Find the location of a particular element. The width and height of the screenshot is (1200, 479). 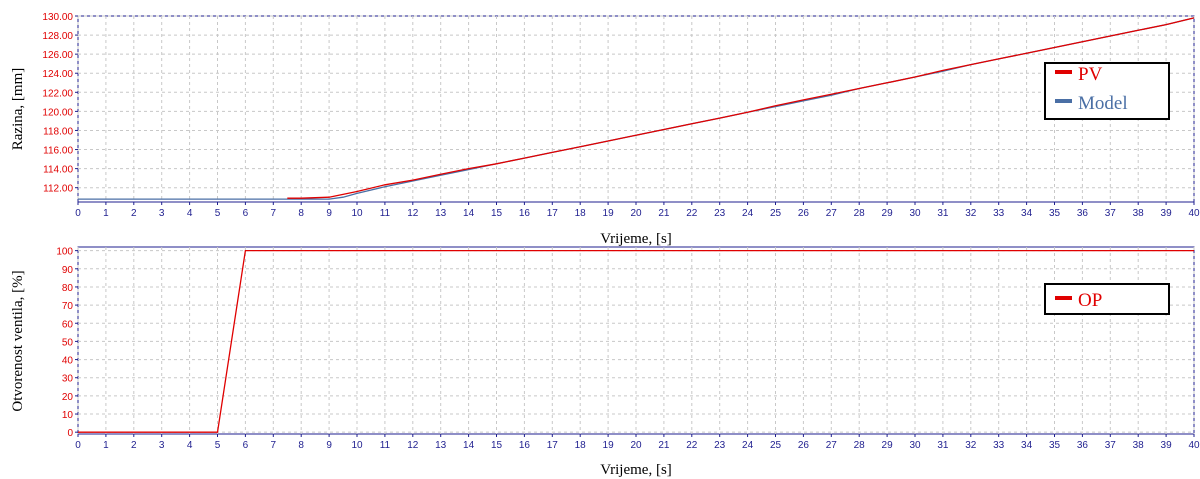

y-tick-label: 122.00 is located at coordinates (57, 93).